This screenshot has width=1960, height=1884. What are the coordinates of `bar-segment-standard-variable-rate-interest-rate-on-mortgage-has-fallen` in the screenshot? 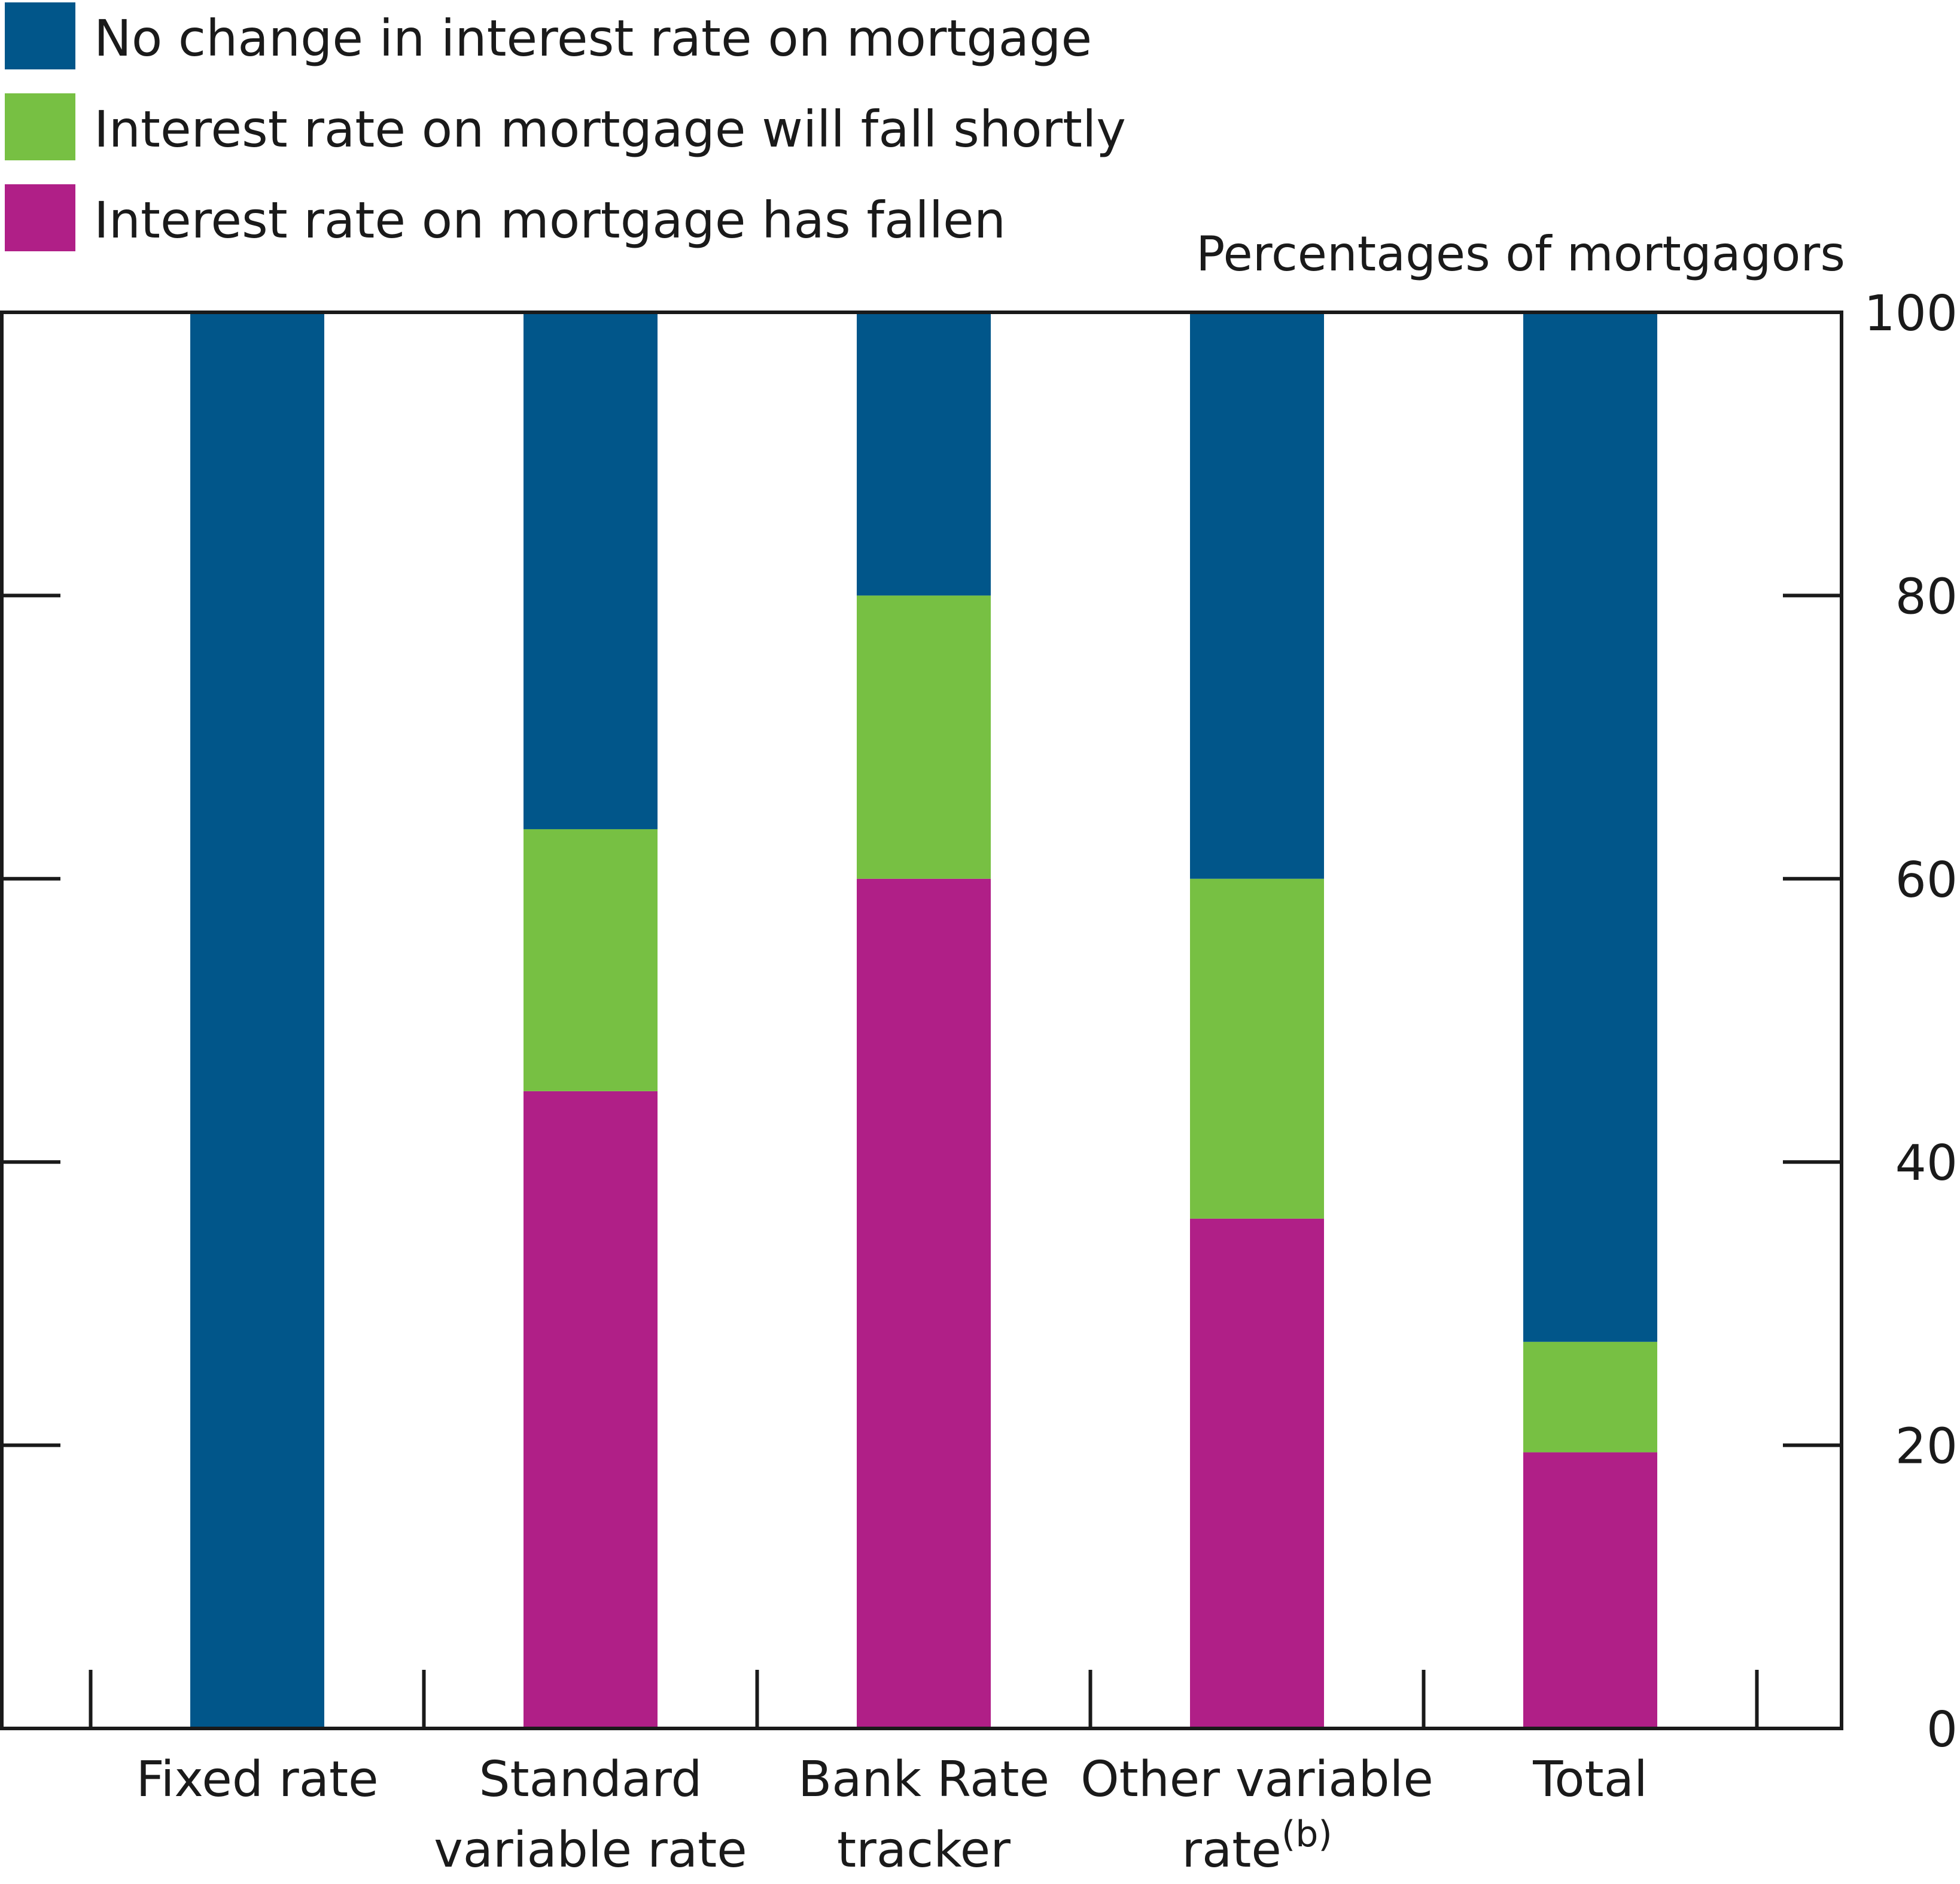 It's located at (591, 1409).